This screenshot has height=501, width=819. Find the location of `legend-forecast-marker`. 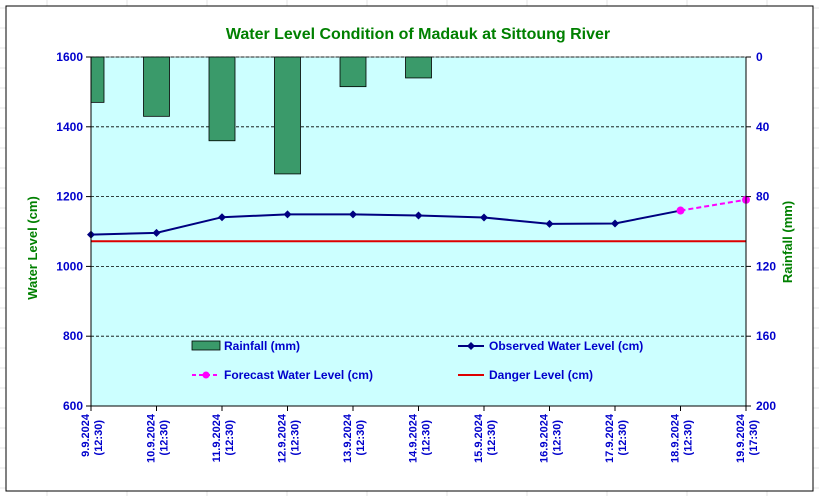

legend-forecast-marker is located at coordinates (206, 375).